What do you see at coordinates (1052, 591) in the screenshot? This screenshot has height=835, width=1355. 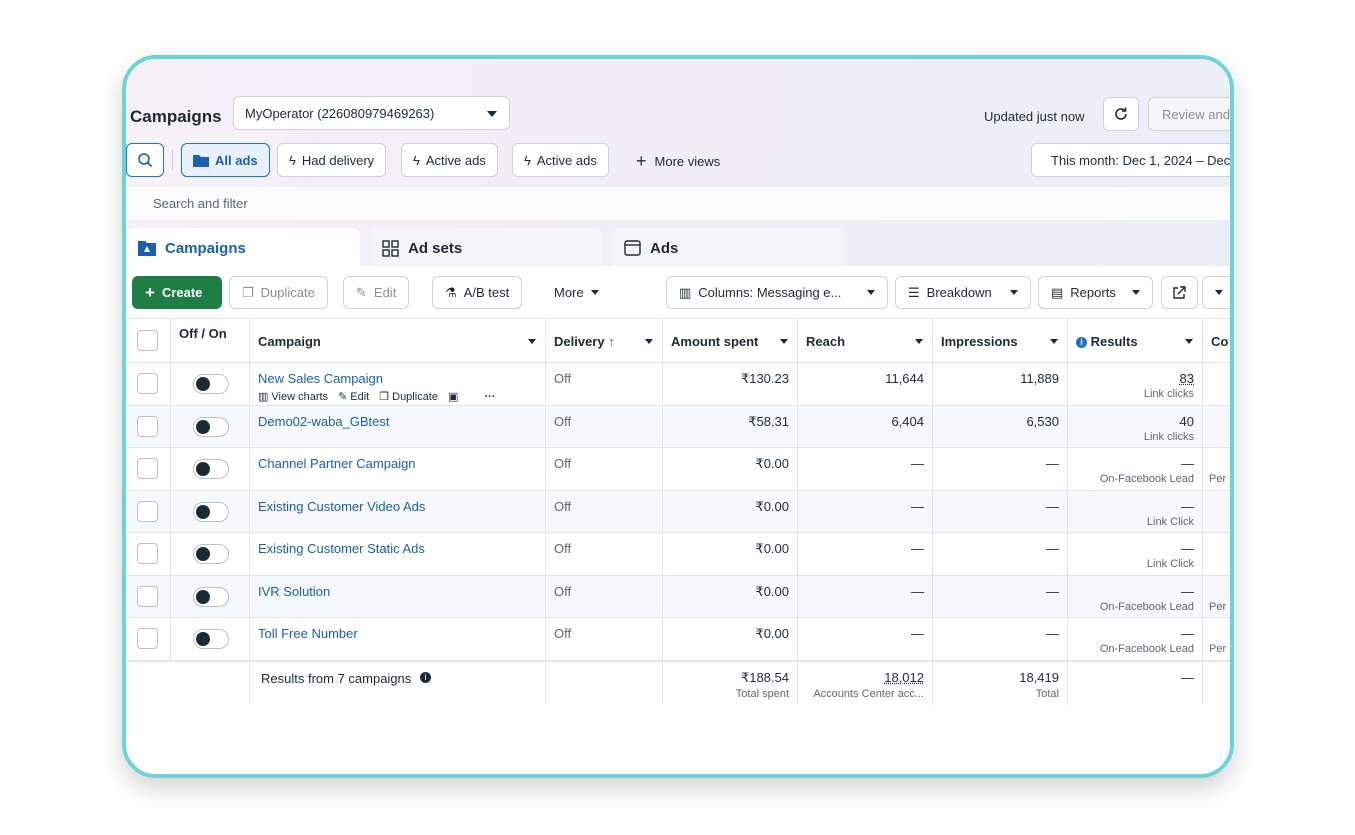 I see `impressions-value: —` at bounding box center [1052, 591].